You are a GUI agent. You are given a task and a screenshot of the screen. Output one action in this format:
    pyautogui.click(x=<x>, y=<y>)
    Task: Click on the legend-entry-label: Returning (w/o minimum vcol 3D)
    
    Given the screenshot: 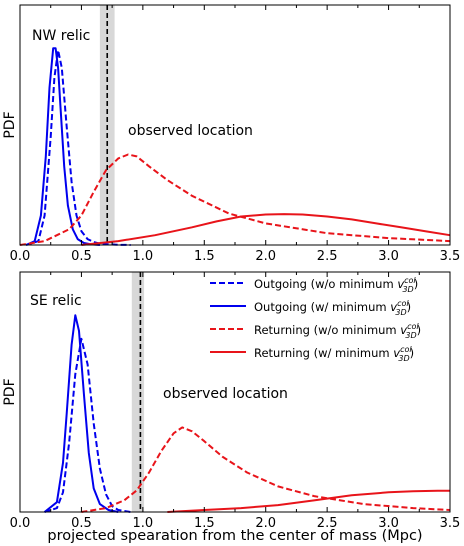 What is the action you would take?
    pyautogui.click(x=337, y=331)
    